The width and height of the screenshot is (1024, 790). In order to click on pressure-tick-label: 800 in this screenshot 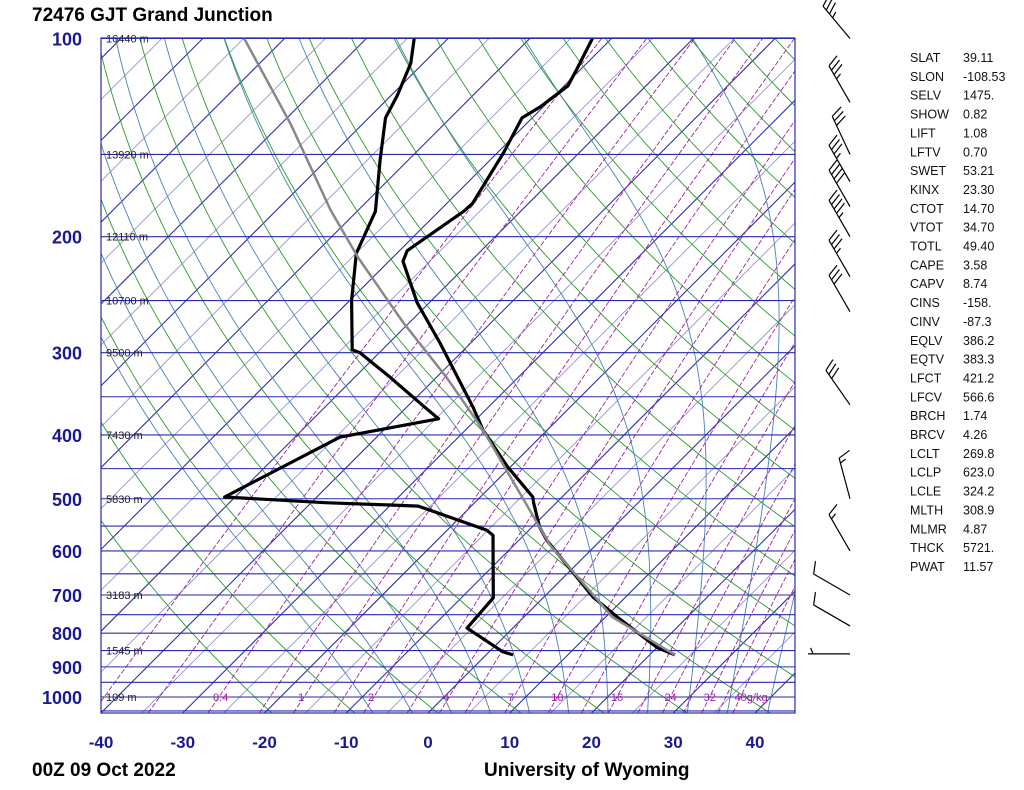, I will do `click(67, 634)`.